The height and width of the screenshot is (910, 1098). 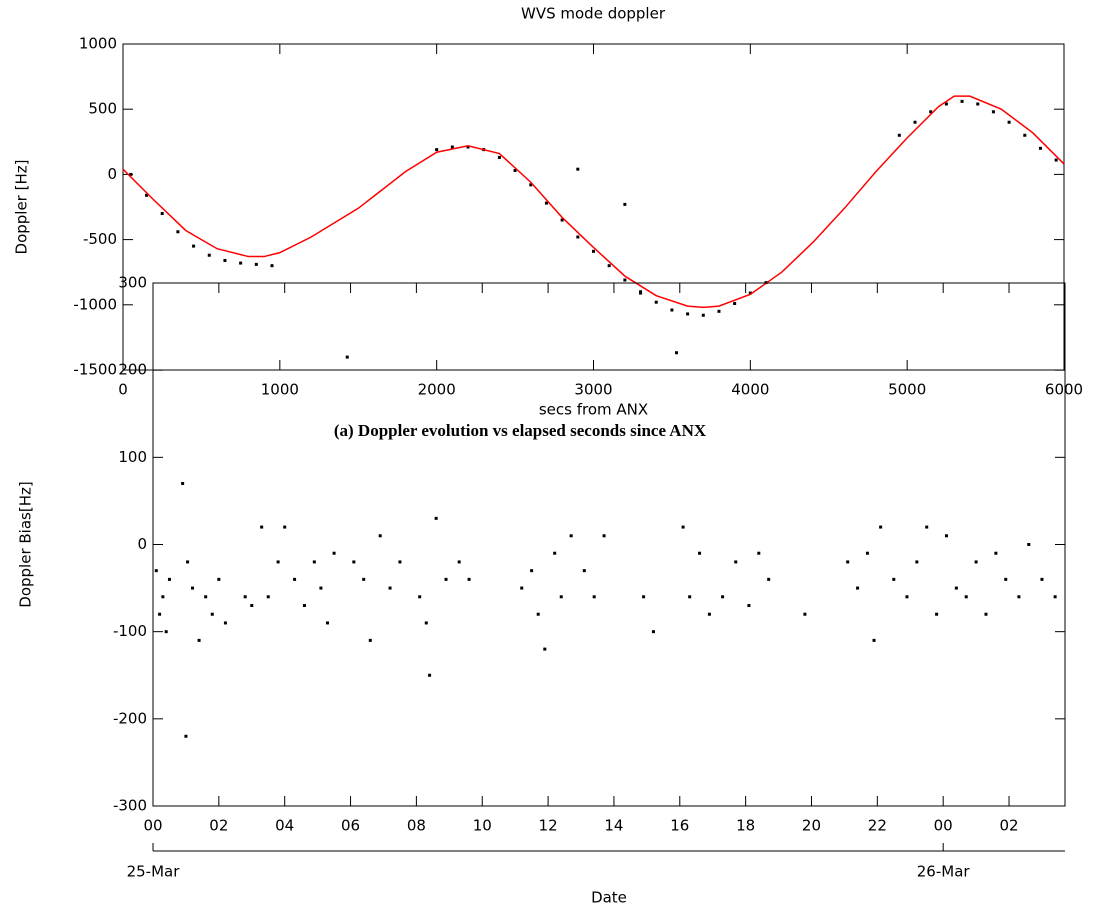 I want to click on y-axis-label: Doppler Bias[Hz], so click(x=26, y=544).